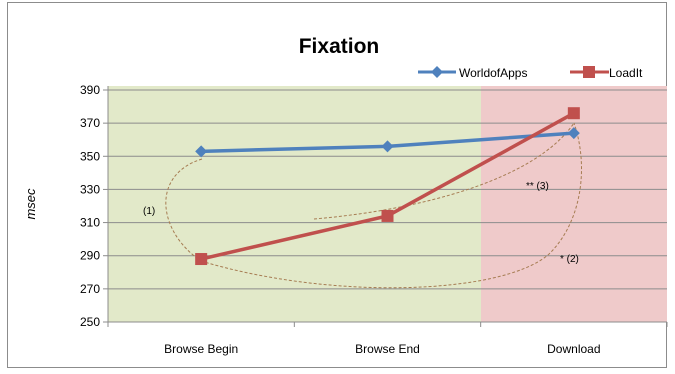 This screenshot has height=374, width=675. Describe the element at coordinates (90, 206) in the screenshot. I see `y-tick-labels: 250 270 290 310 330 350 370 390` at that location.